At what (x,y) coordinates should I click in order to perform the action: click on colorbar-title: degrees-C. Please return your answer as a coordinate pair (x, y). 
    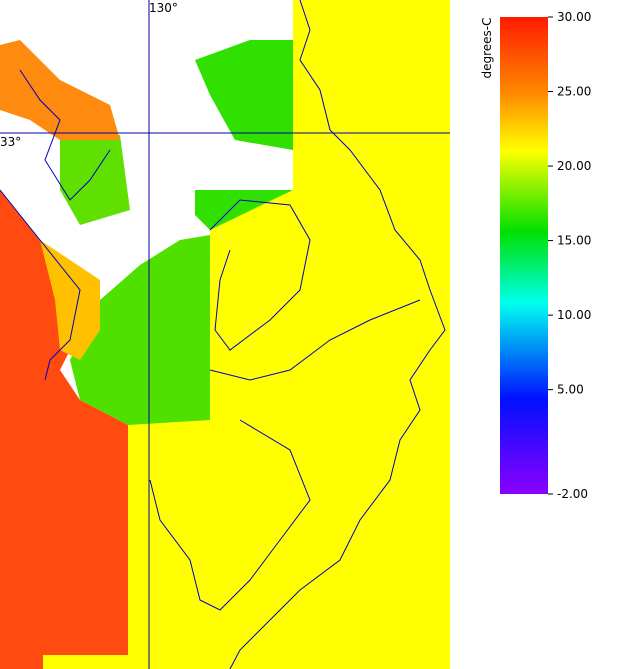
    Looking at the image, I should click on (487, 47).